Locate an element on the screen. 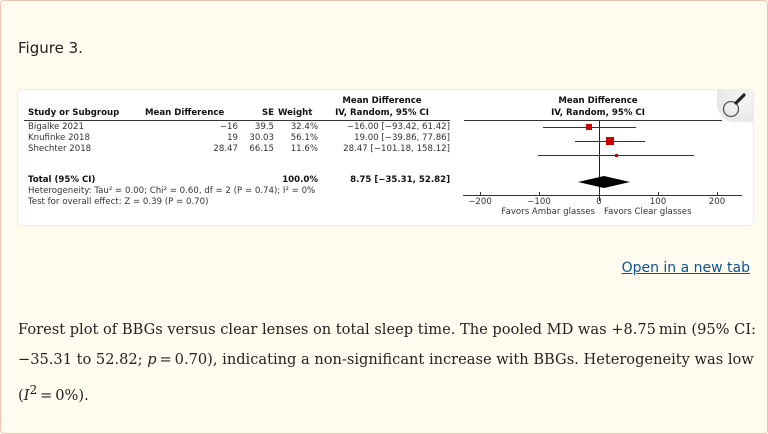 This screenshot has width=768, height=434. study-weight: 11.6% is located at coordinates (304, 149).